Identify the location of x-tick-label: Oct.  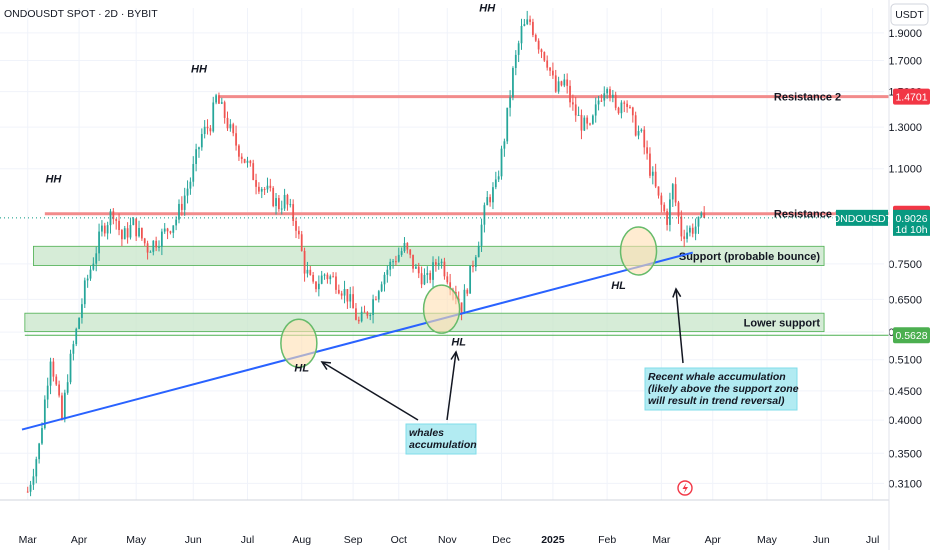
(399, 540).